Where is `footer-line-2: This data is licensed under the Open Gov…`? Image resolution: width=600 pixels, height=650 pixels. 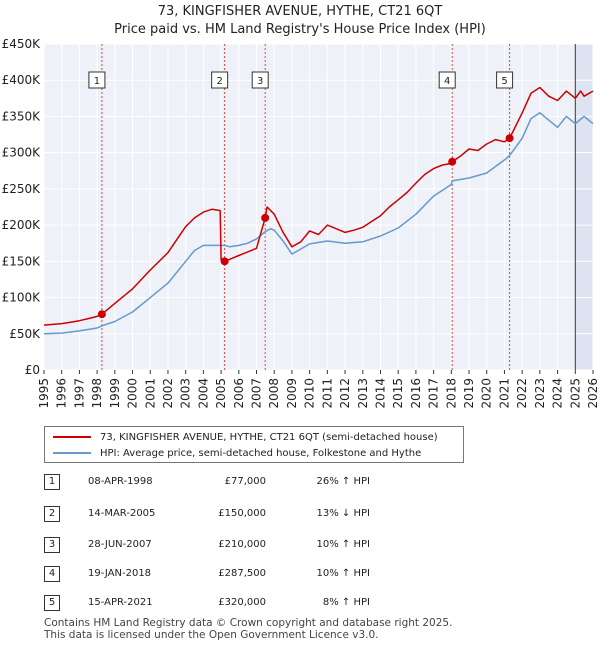
footer-line-2: This data is licensed under the Open Gov… is located at coordinates (211, 635).